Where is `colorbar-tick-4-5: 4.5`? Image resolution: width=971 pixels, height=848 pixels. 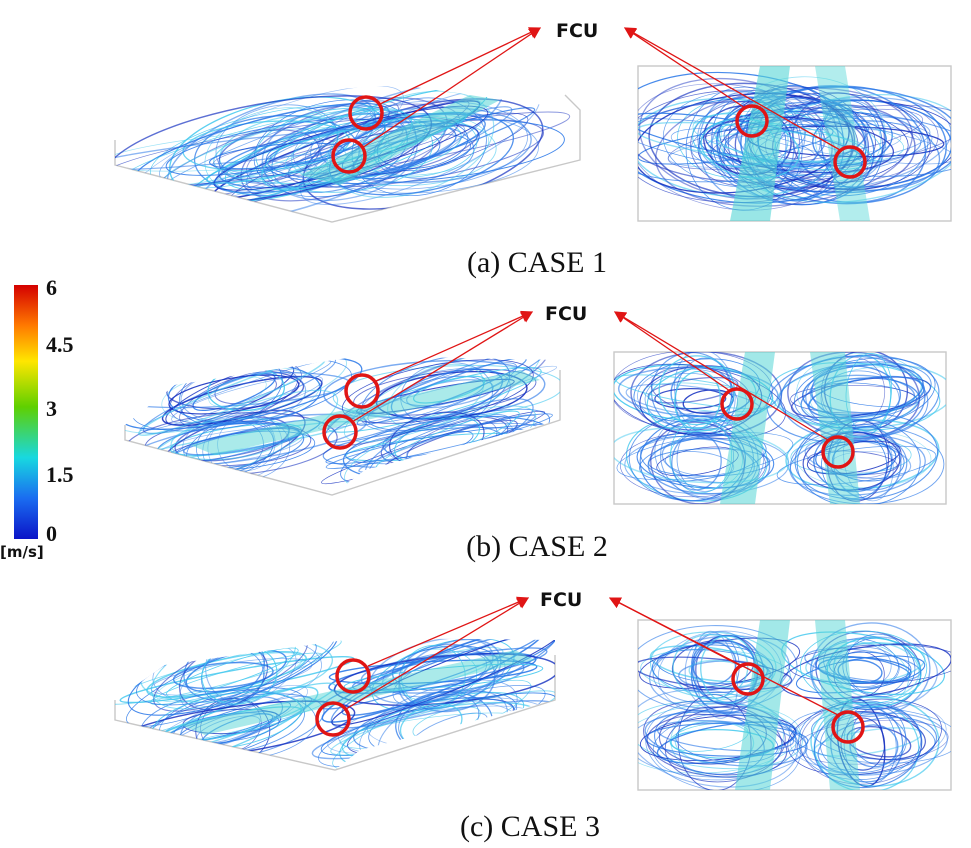 colorbar-tick-4-5: 4.5 is located at coordinates (60, 344).